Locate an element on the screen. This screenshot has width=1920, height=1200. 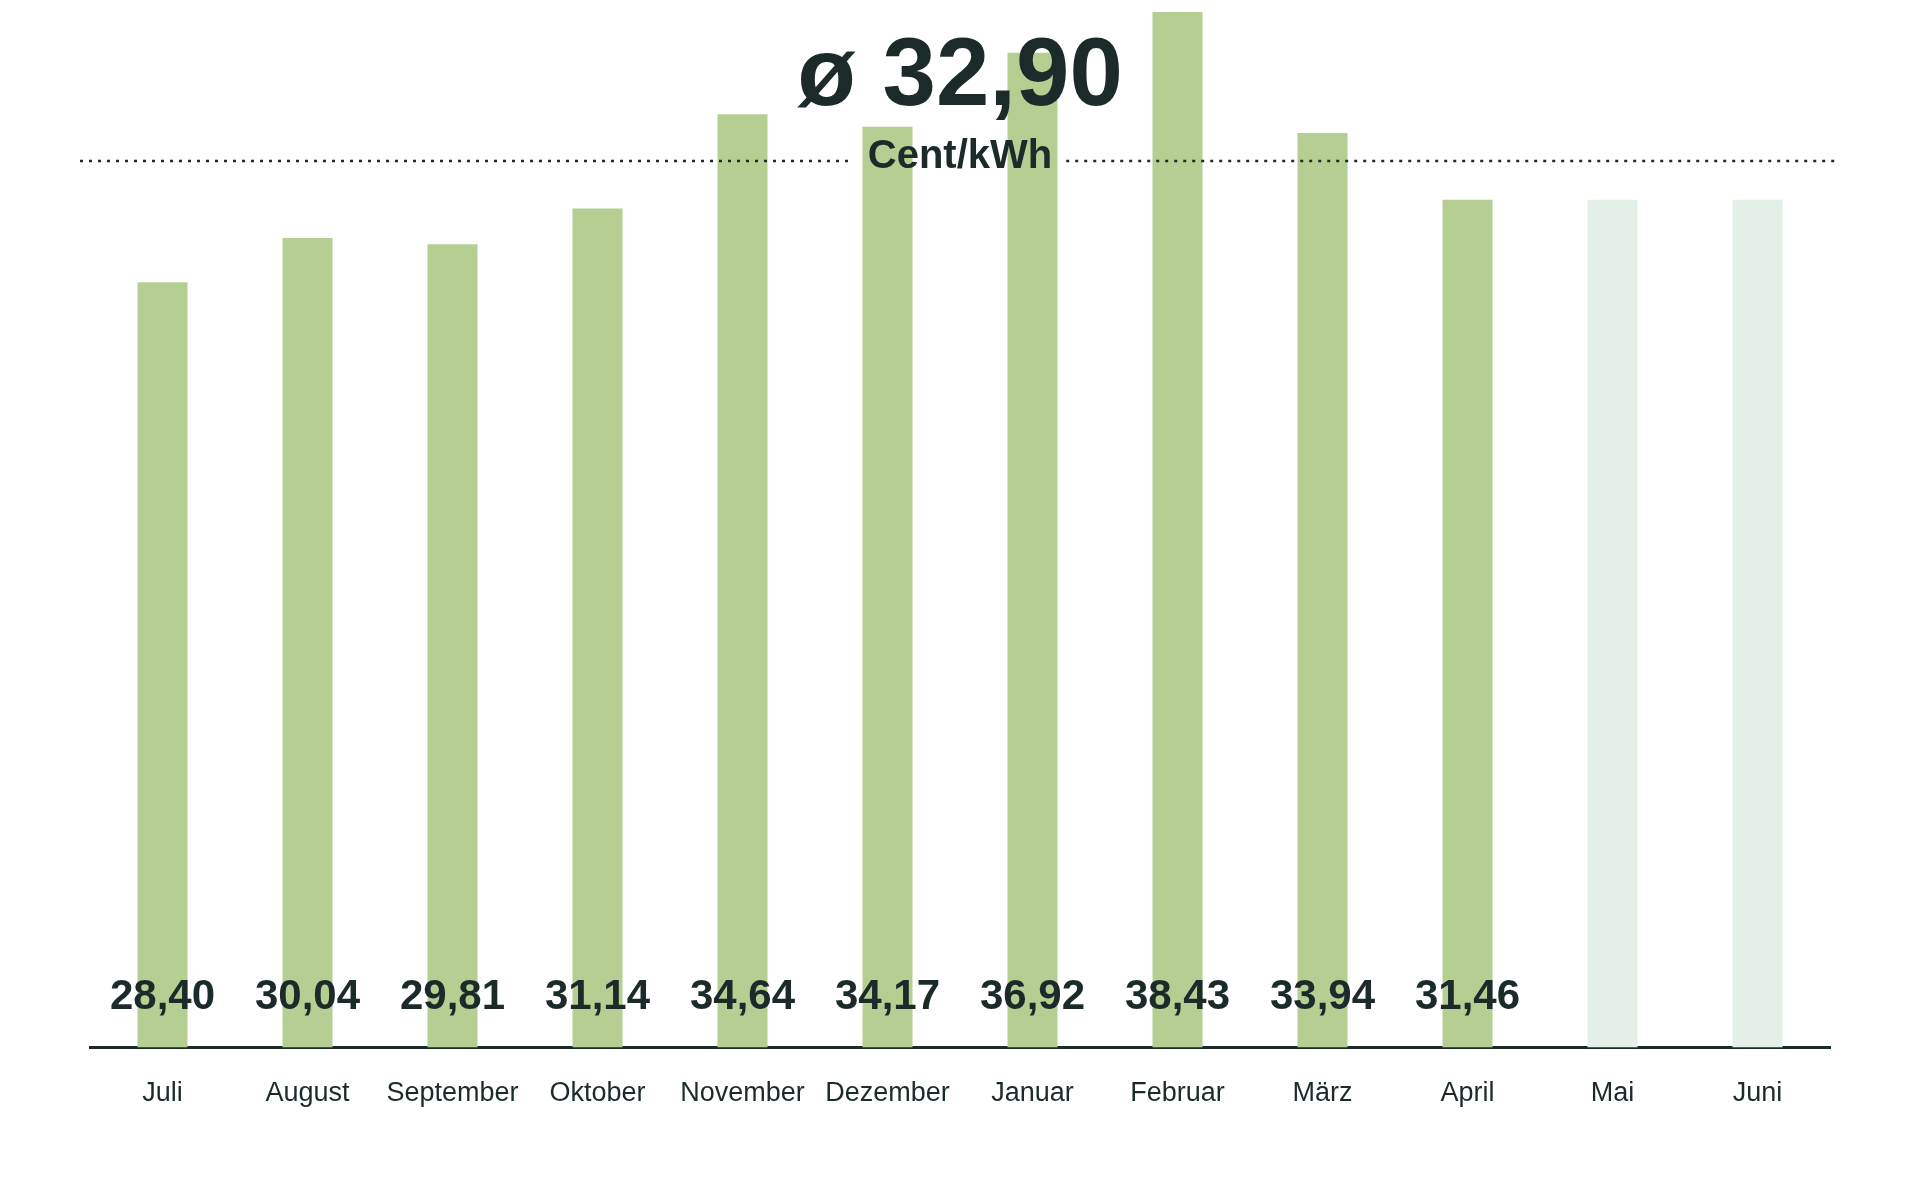
x-tick-label: Dezember is located at coordinates (887, 1092).